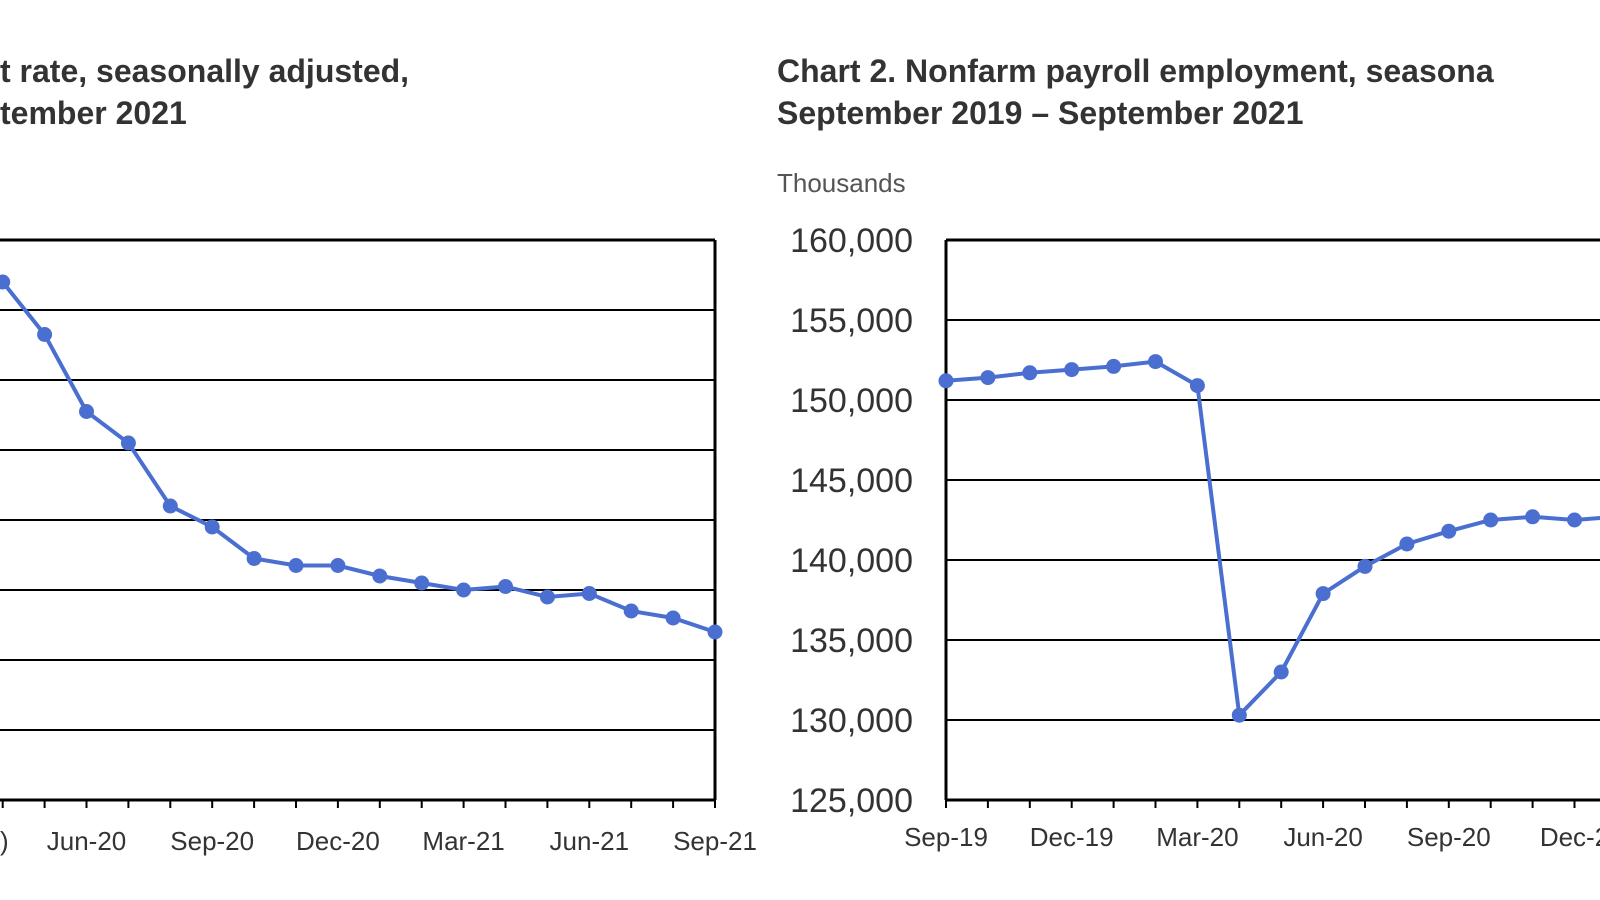 The width and height of the screenshot is (1600, 900). Describe the element at coordinates (358, 804) in the screenshot. I see `chart-1-x-ticks` at that location.